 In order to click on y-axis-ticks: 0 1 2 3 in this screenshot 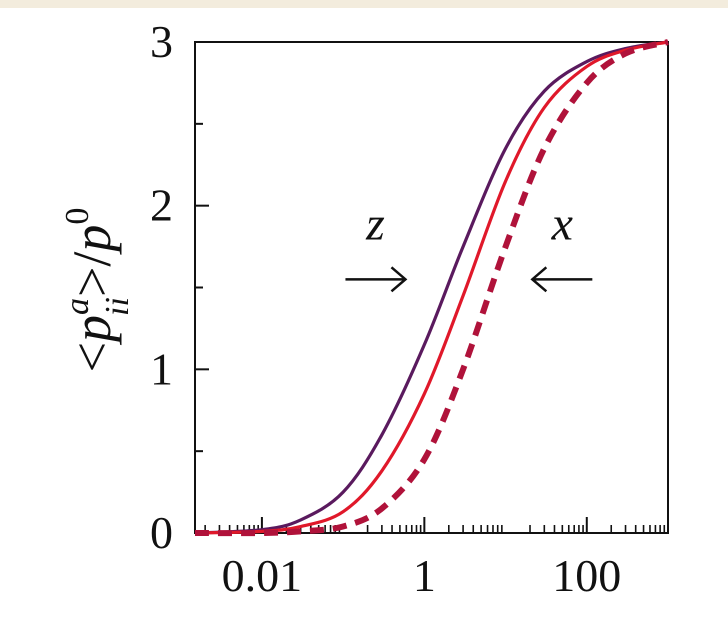, I will do `click(179, 287)`.